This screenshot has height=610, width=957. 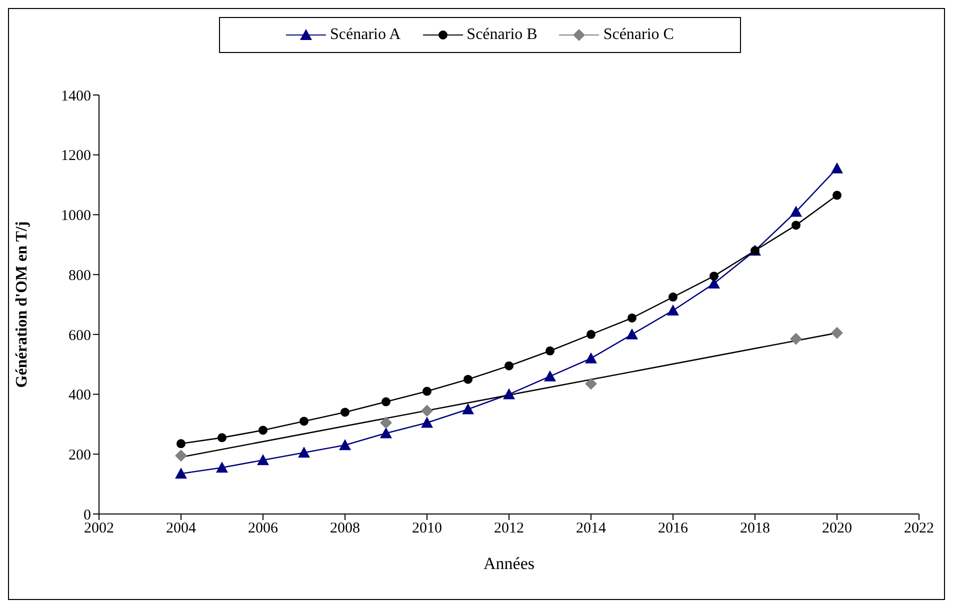 What do you see at coordinates (509, 528) in the screenshot?
I see `x-tick-label: 2012` at bounding box center [509, 528].